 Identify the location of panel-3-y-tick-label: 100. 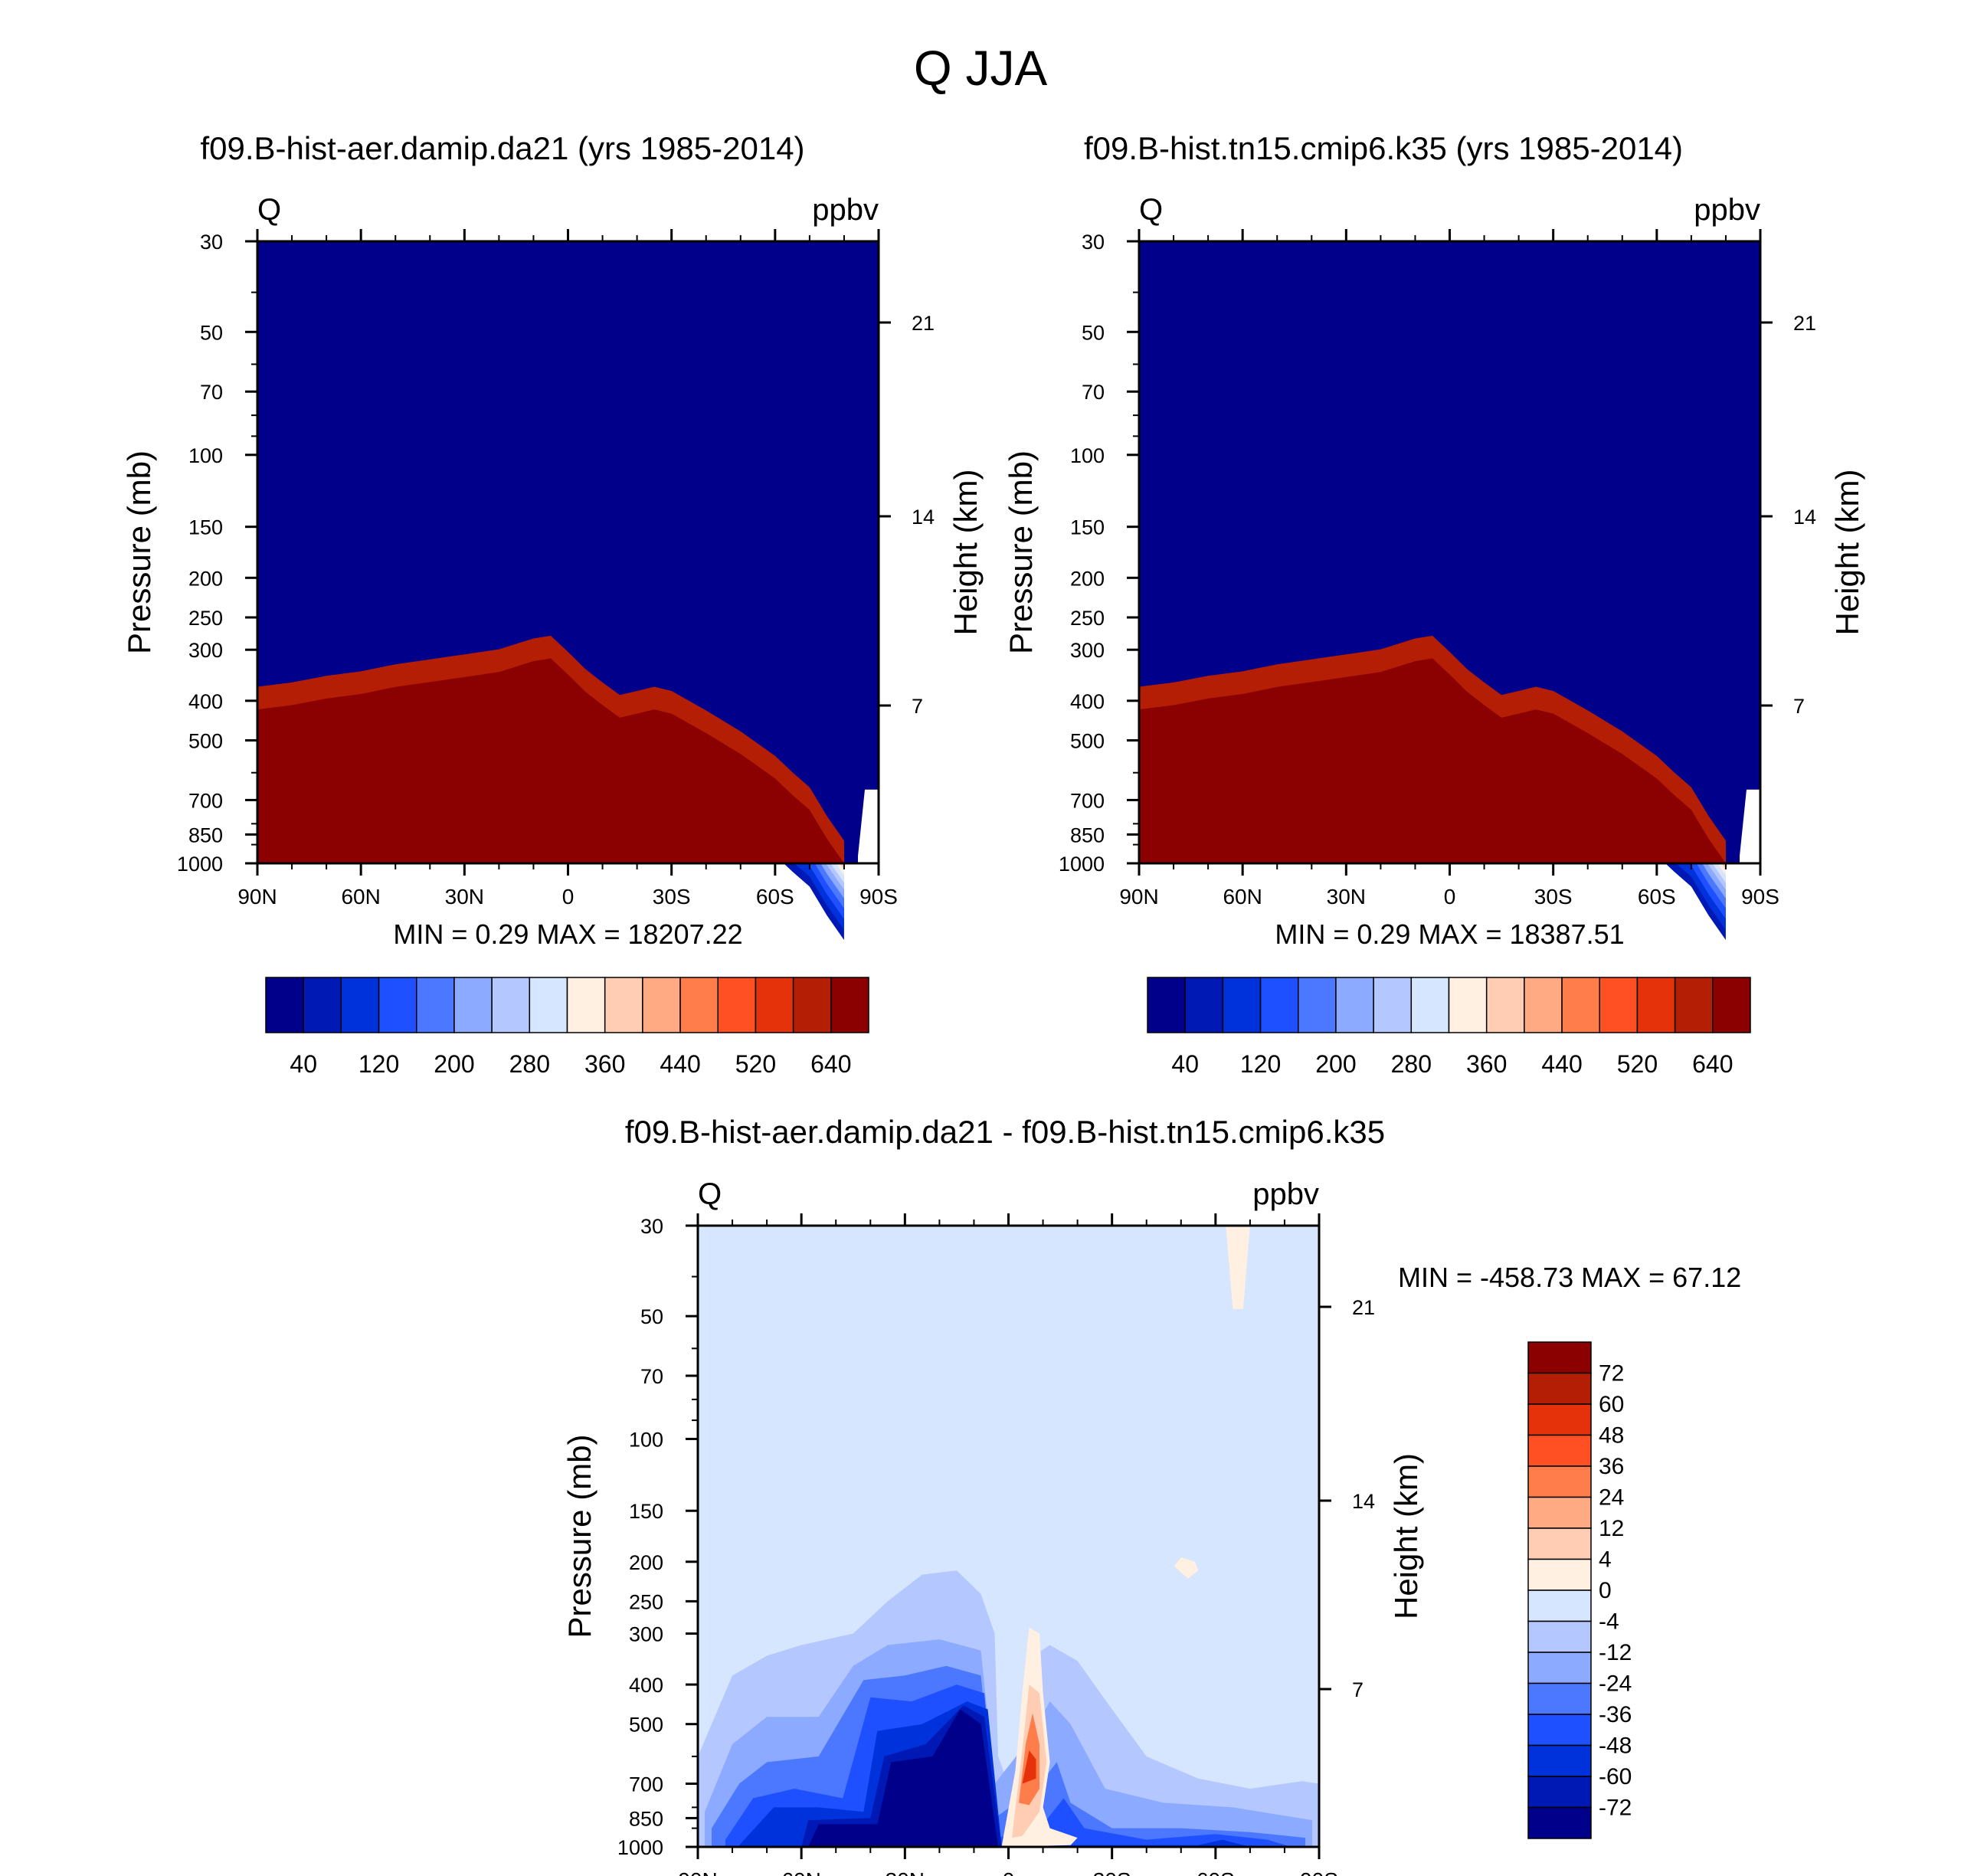
(646, 1439).